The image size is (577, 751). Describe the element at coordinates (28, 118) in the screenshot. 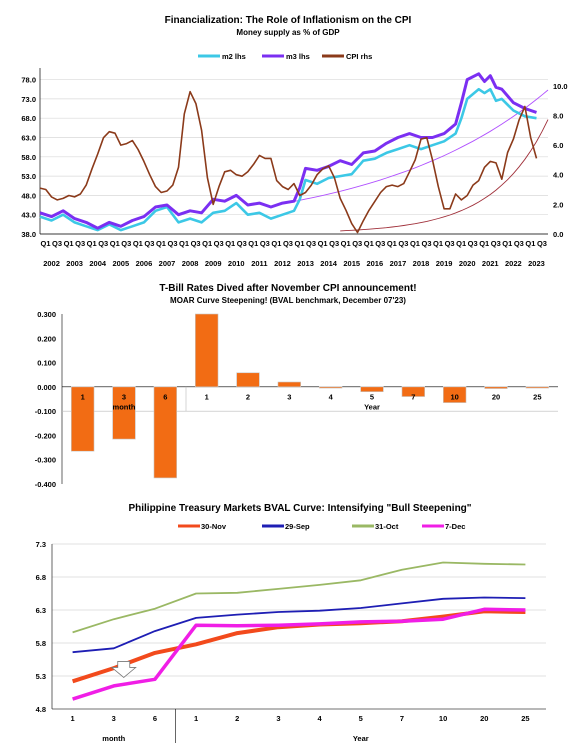

I see `left-axis-tick: 68.0` at that location.